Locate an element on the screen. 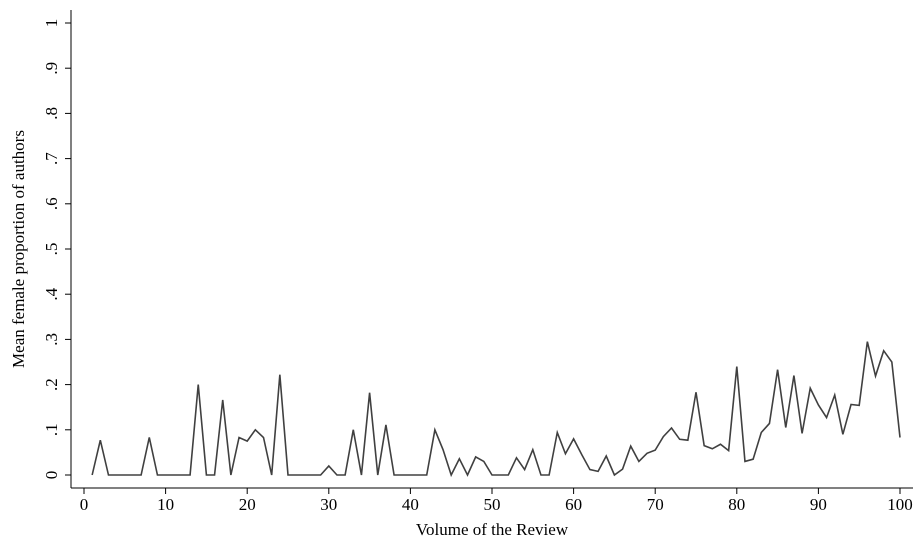 This screenshot has width=915, height=543. y-axis-title: Mean female proportion of authors is located at coordinates (18, 249).